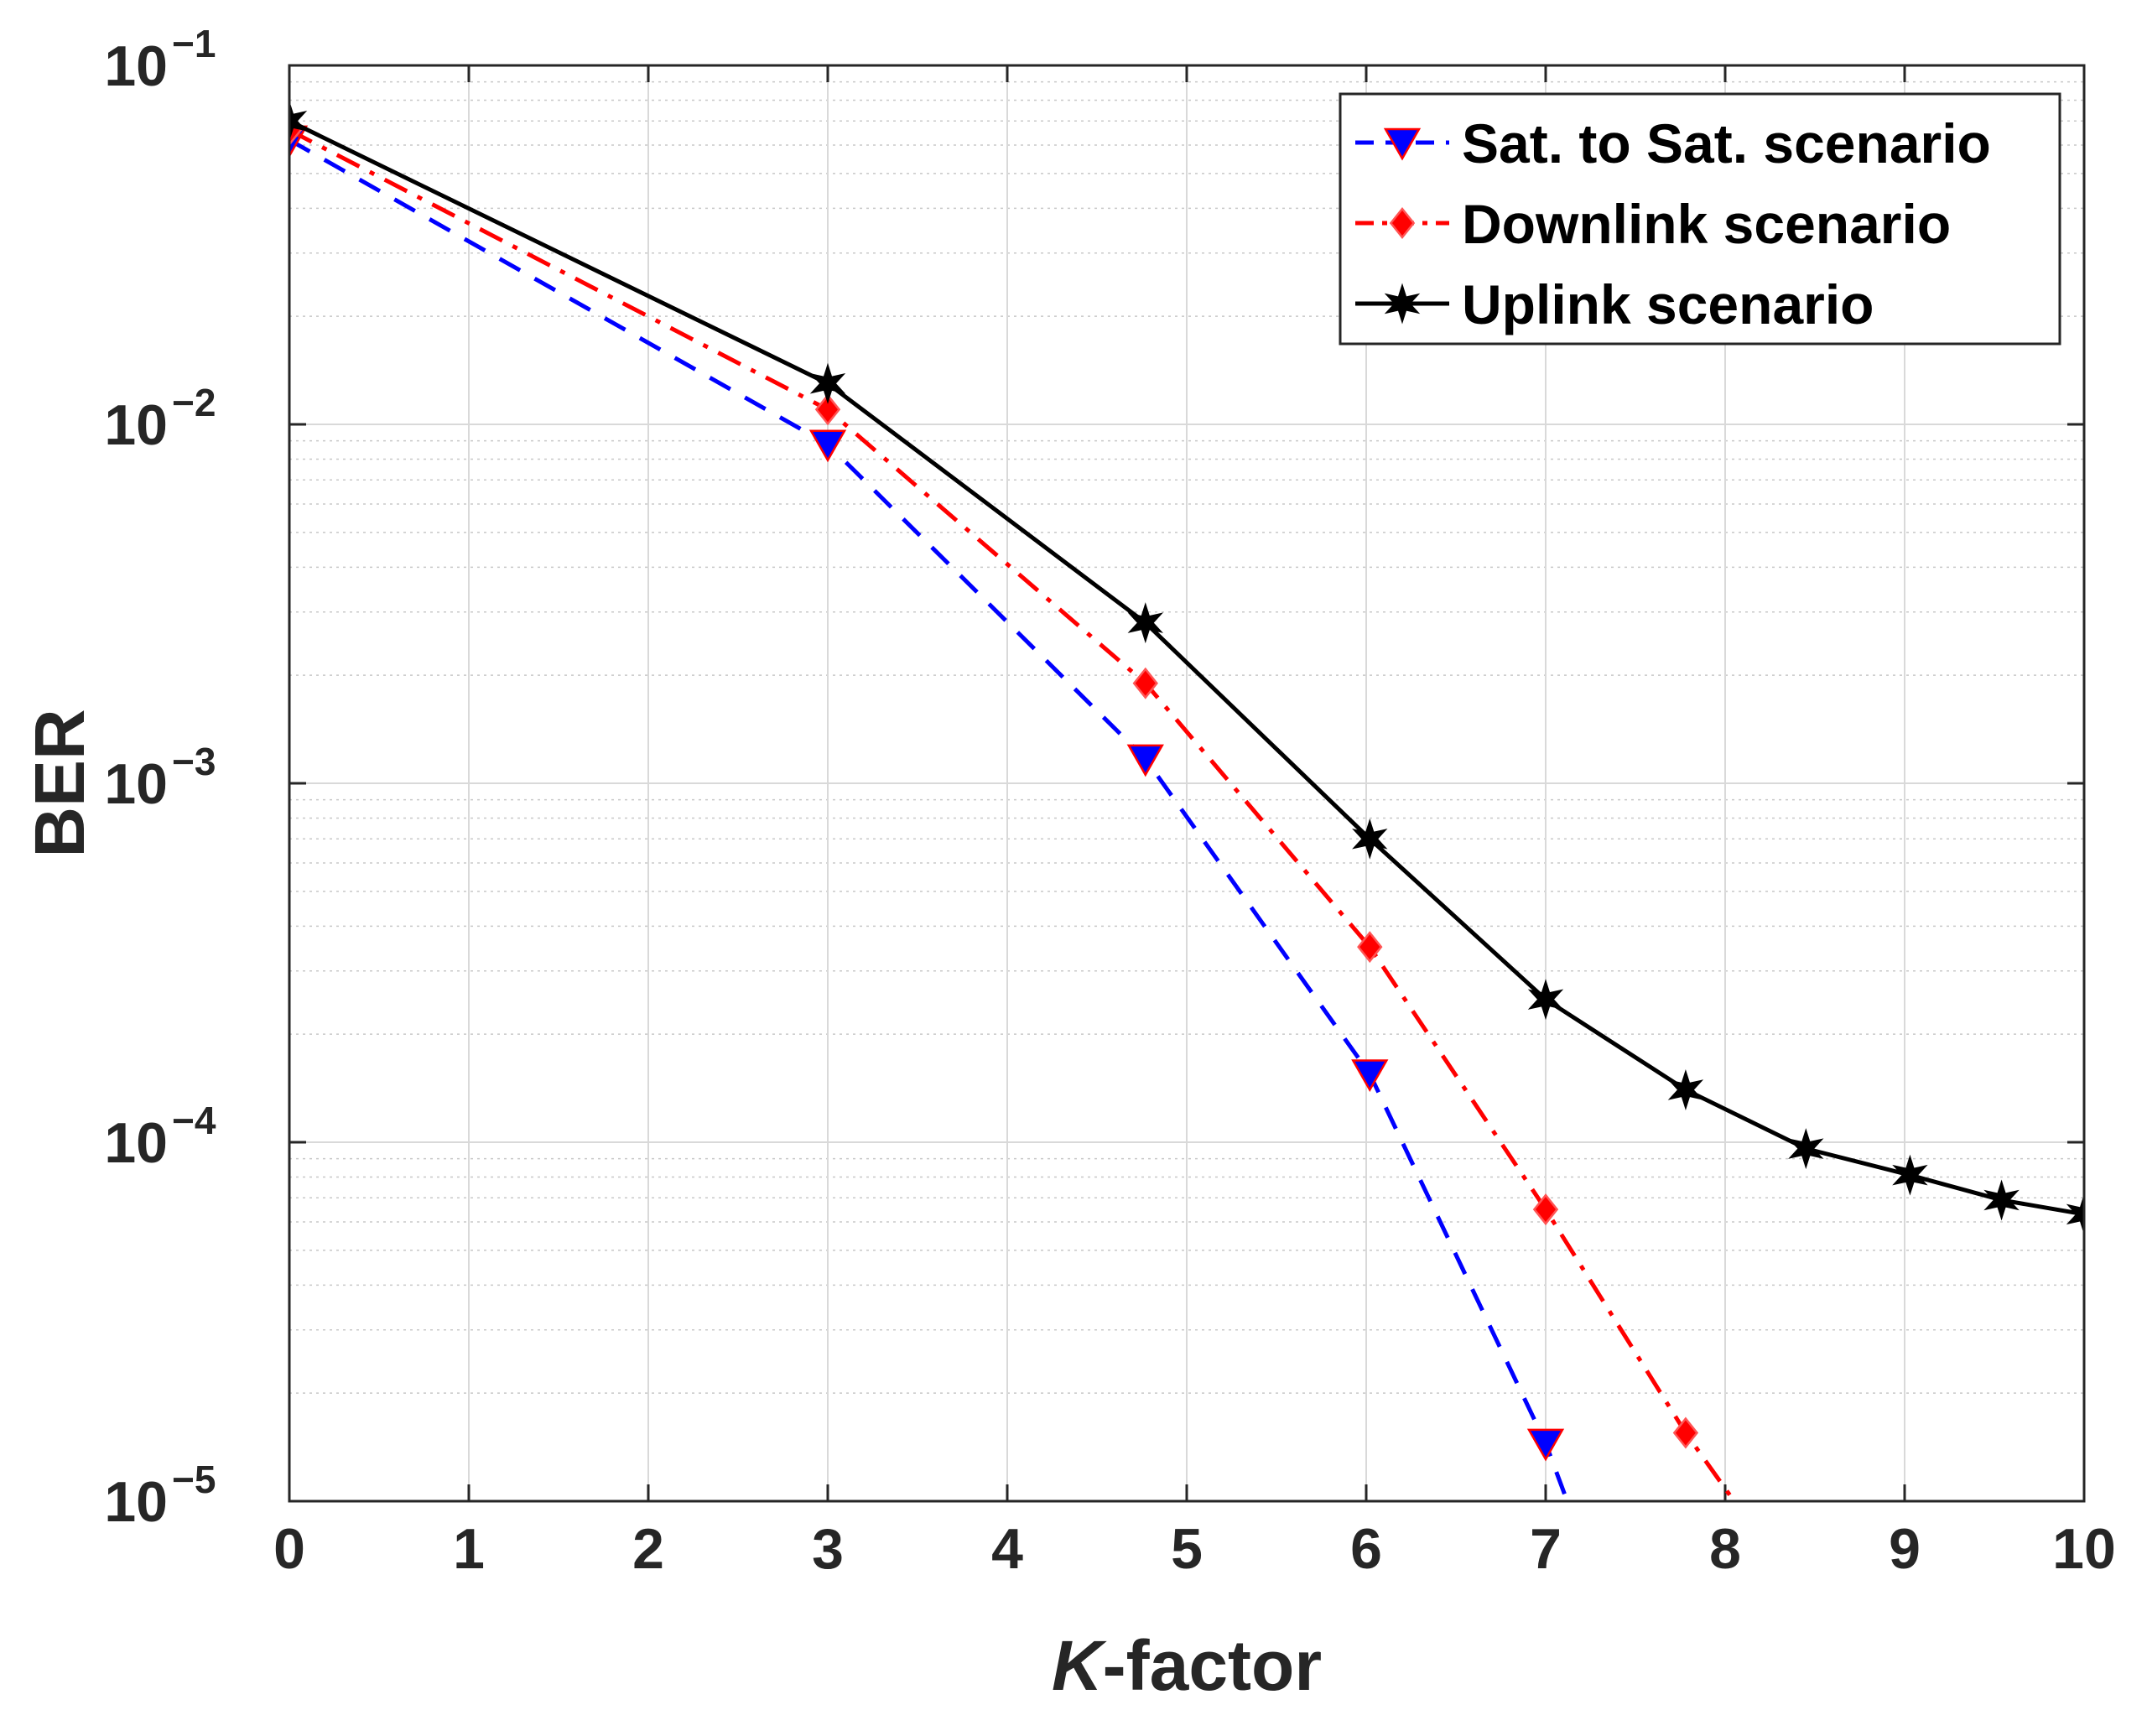  I want to click on x-tick-label: 1, so click(469, 1549).